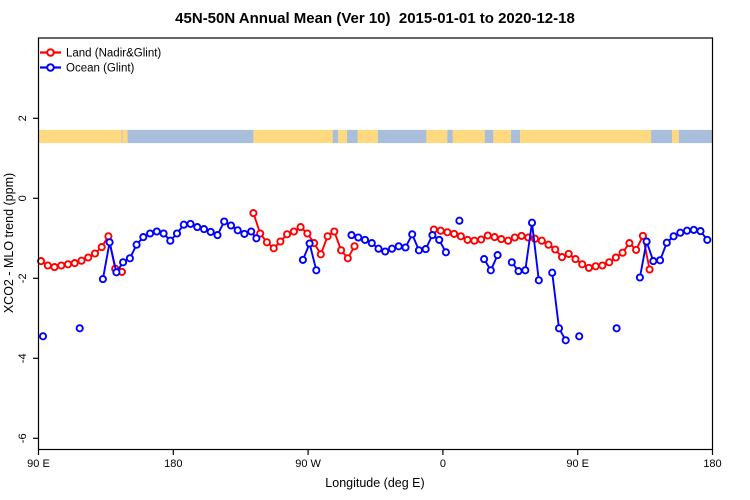  What do you see at coordinates (577, 464) in the screenshot?
I see `x-tick-label: 90 E` at bounding box center [577, 464].